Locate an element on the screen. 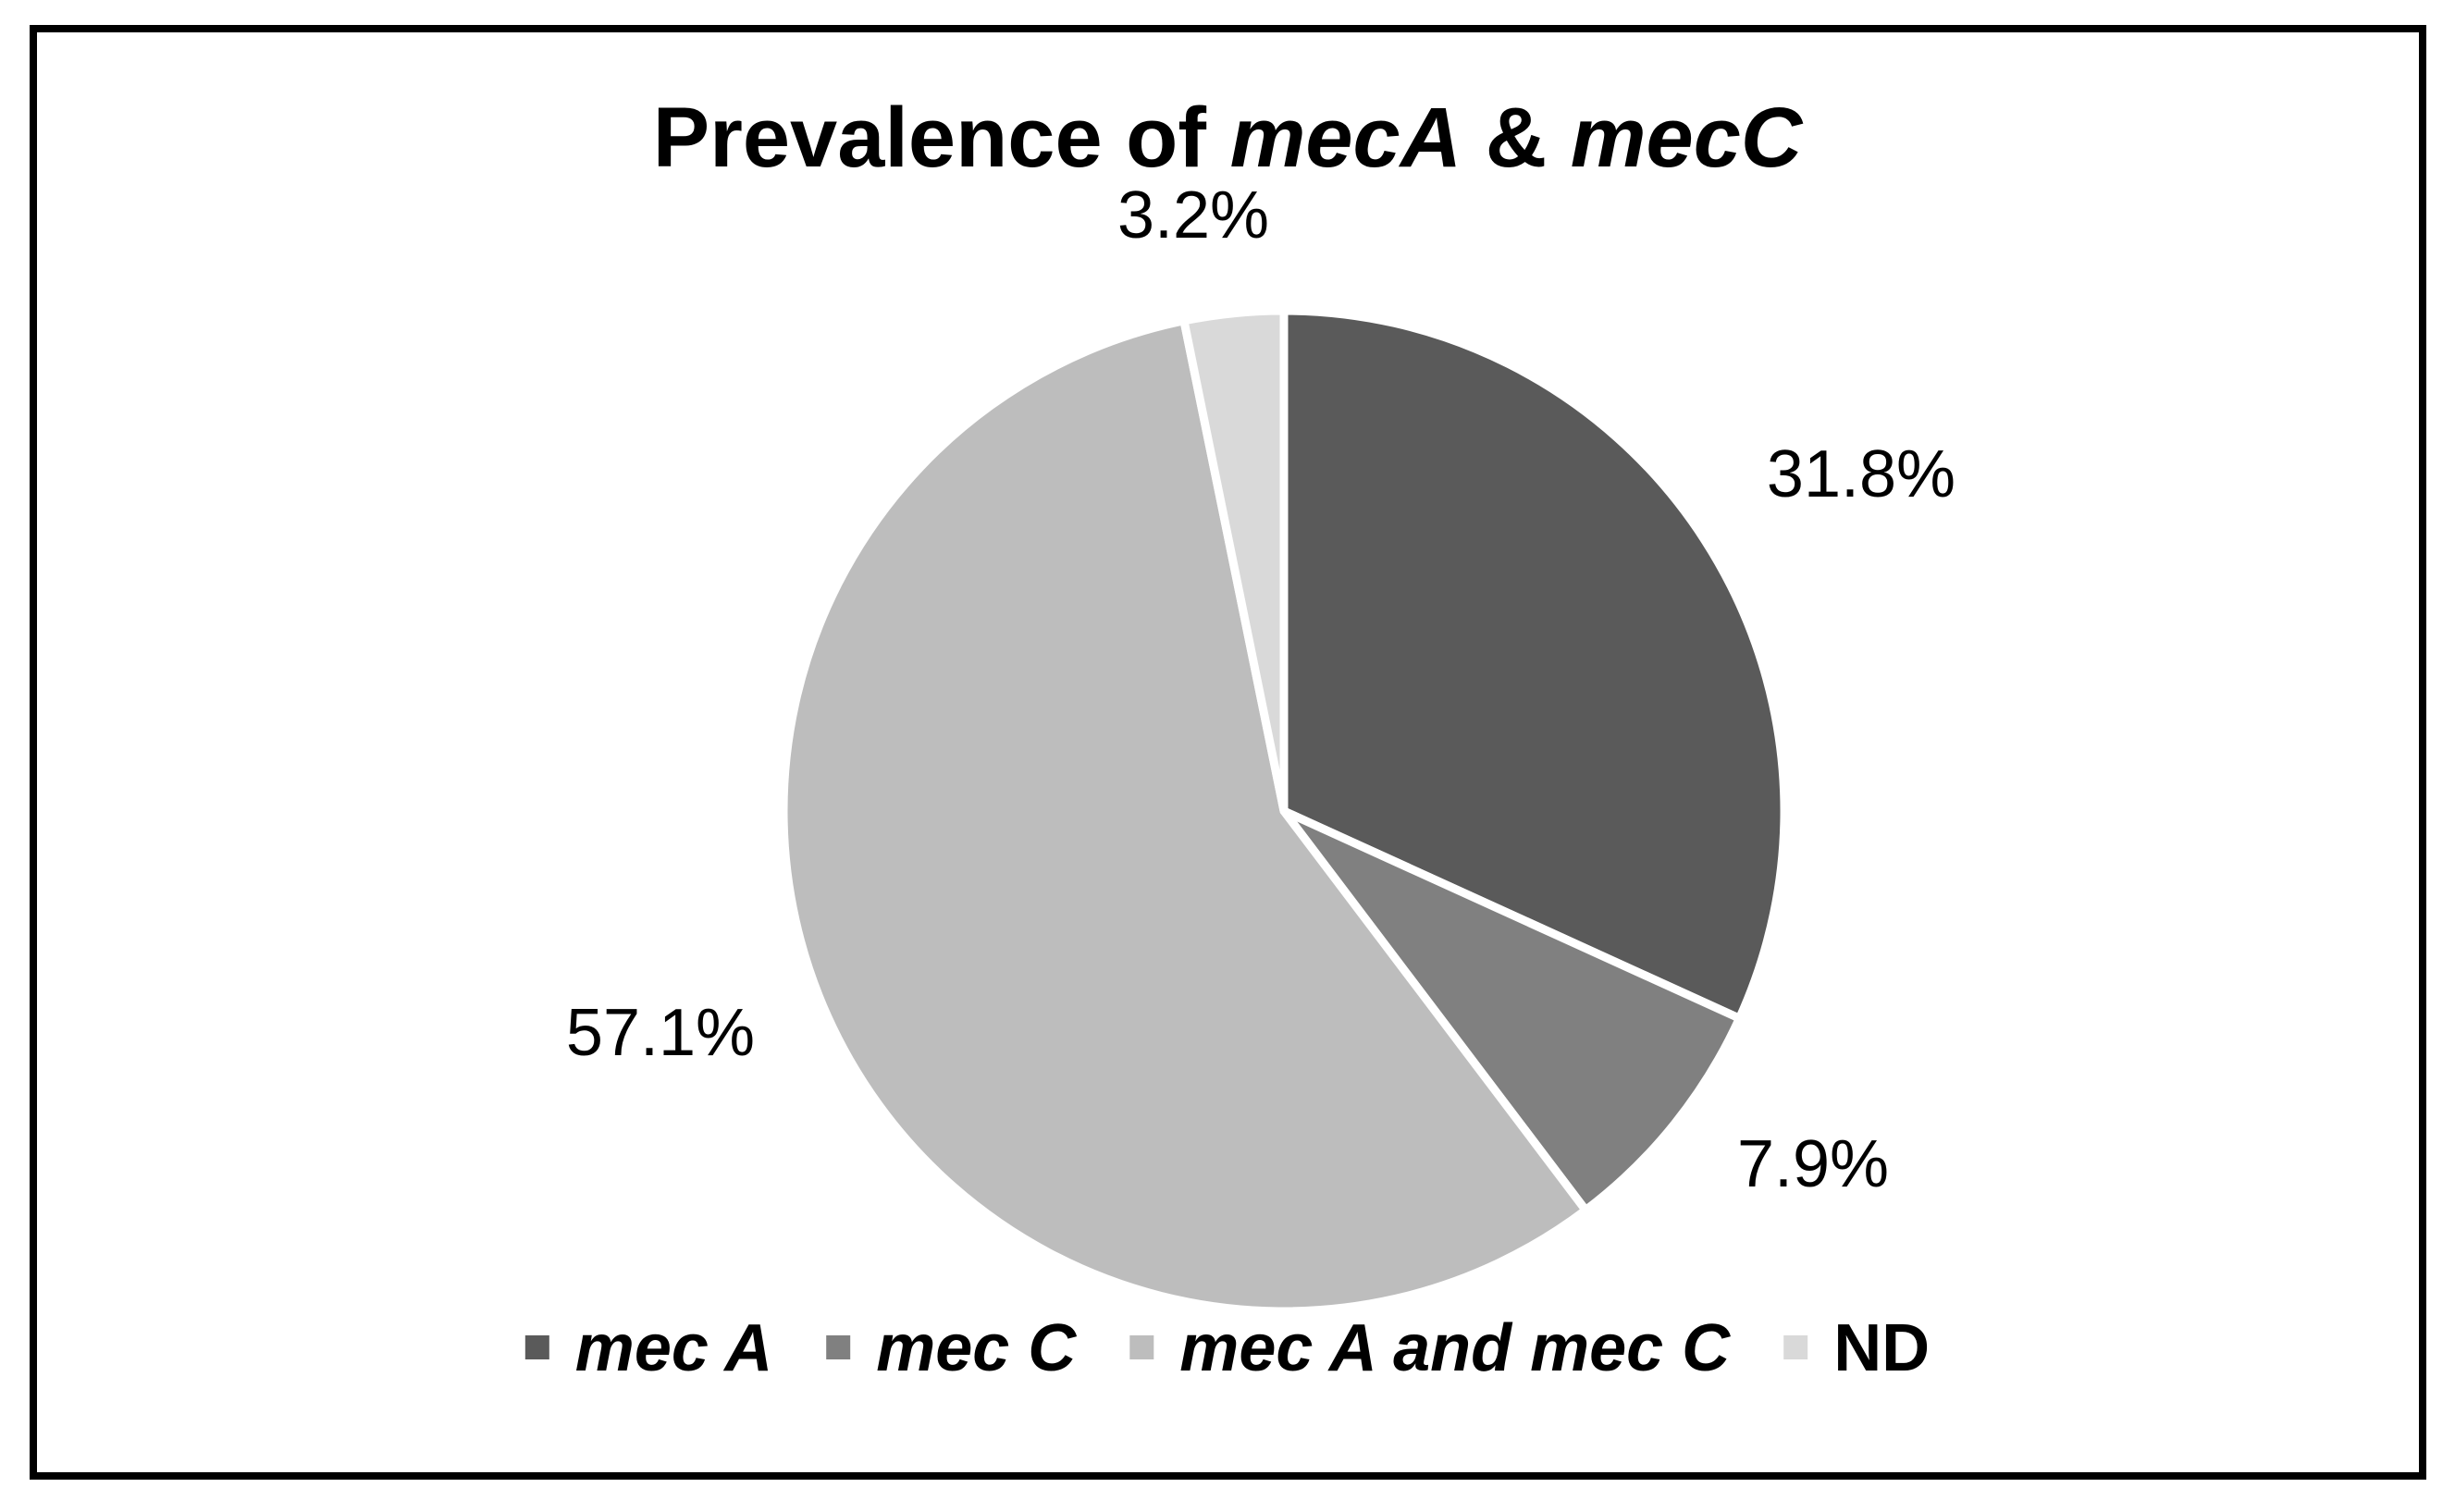  legend-item: ND is located at coordinates (1856, 1348).